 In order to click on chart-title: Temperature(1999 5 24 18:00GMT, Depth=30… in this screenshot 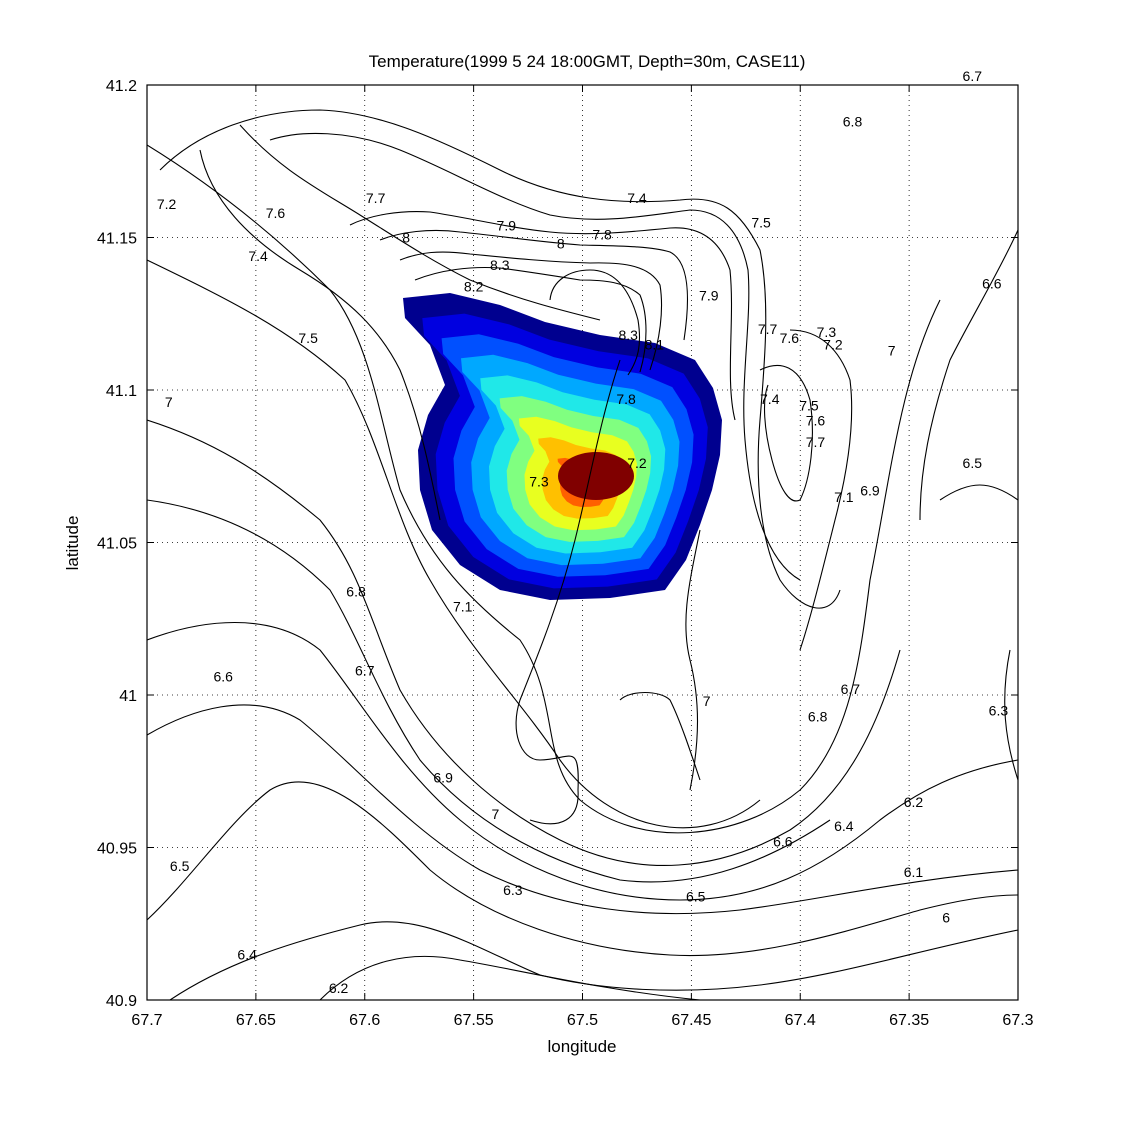, I will do `click(587, 61)`.